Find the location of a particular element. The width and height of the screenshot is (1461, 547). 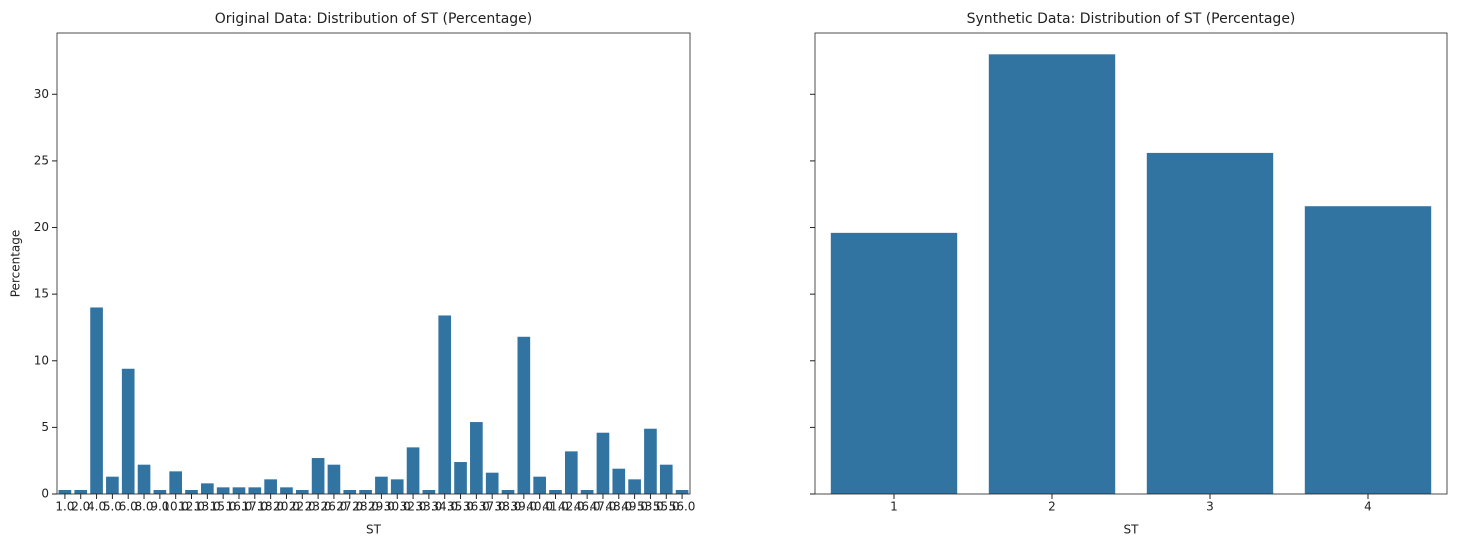

x-tick-label: 30.0 is located at coordinates (397, 507).